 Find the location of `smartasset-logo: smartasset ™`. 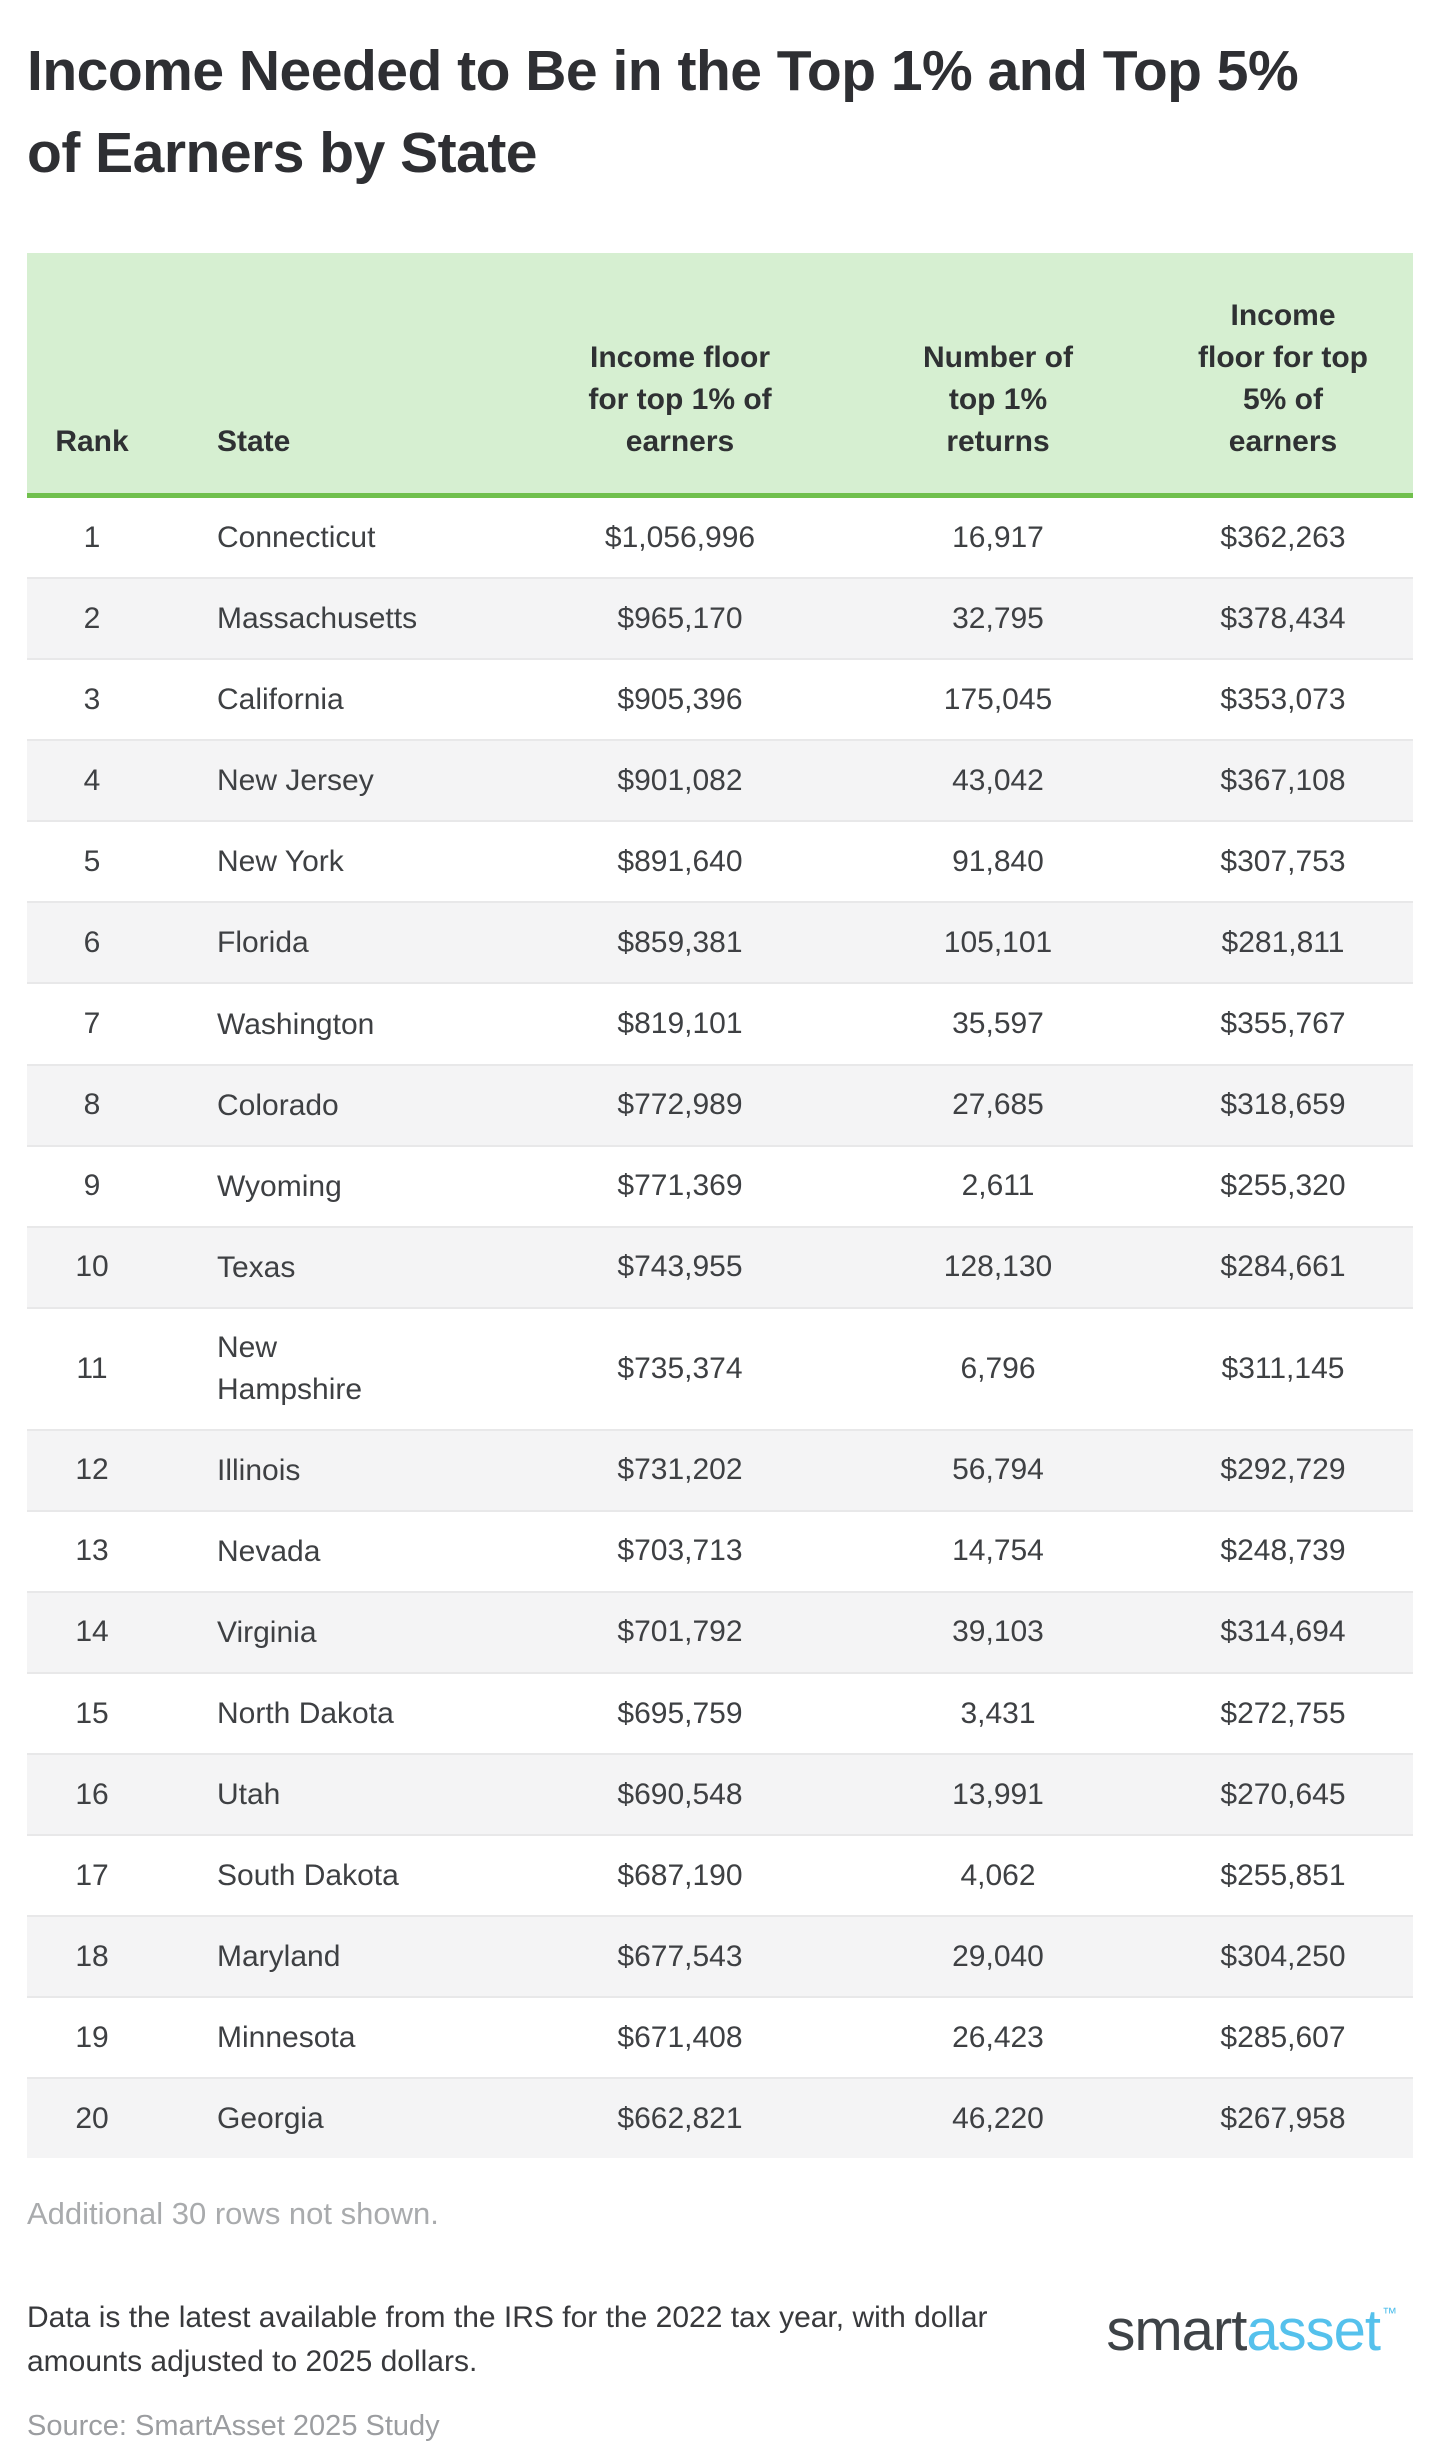

smartasset-logo: smartasset ™ is located at coordinates (1259, 2338).